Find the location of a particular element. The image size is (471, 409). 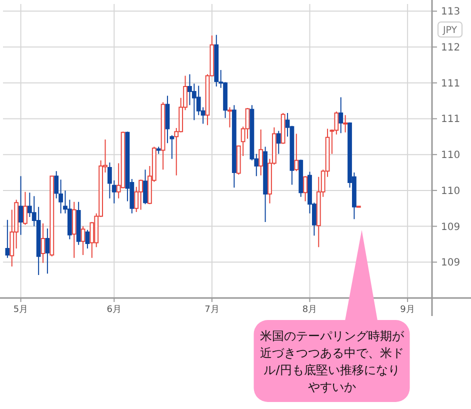

text: 米国のテーパリング時期が近づきつつある中で、米ドル/円も底堅い推移になりやすいか is located at coordinates (332, 361).